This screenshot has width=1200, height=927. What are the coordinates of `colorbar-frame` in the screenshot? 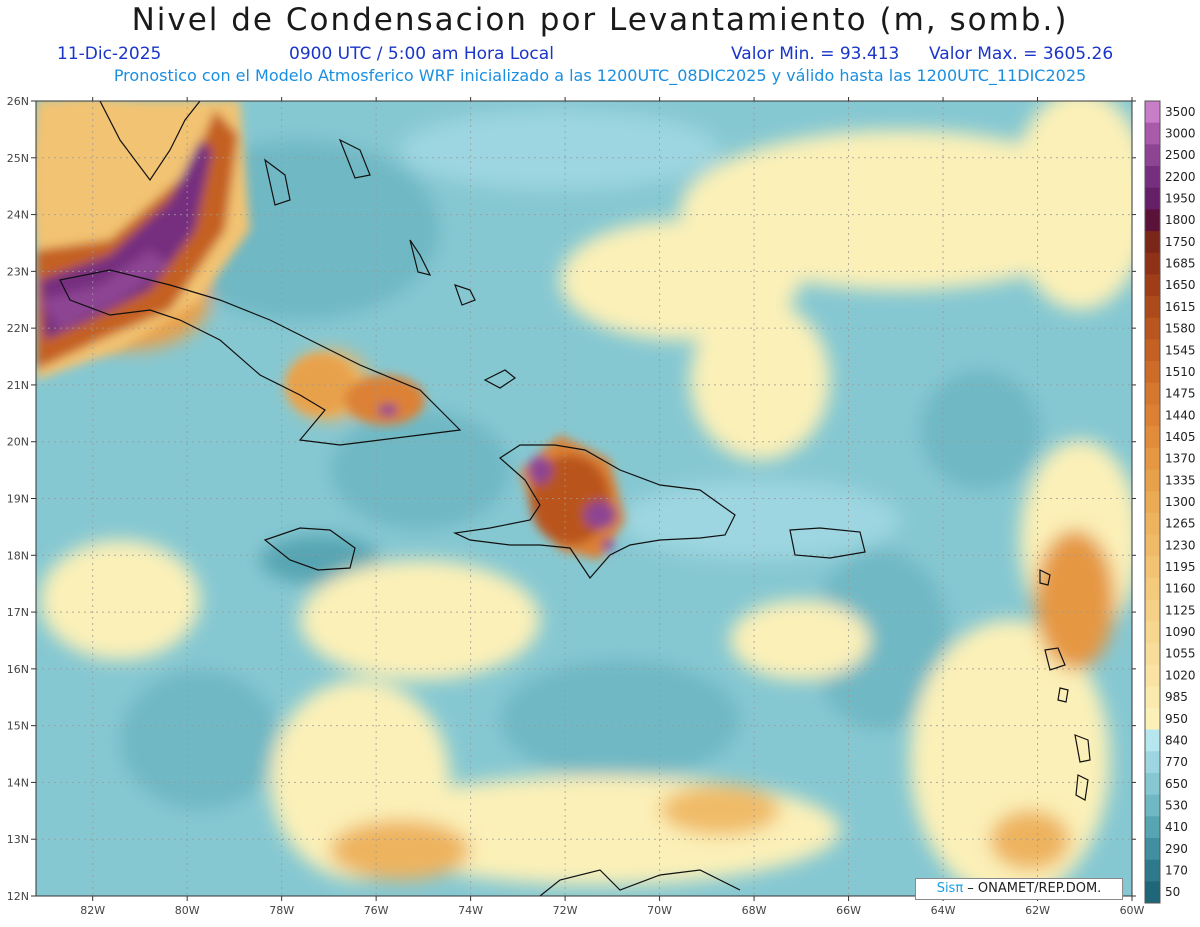 It's located at (1152, 502).